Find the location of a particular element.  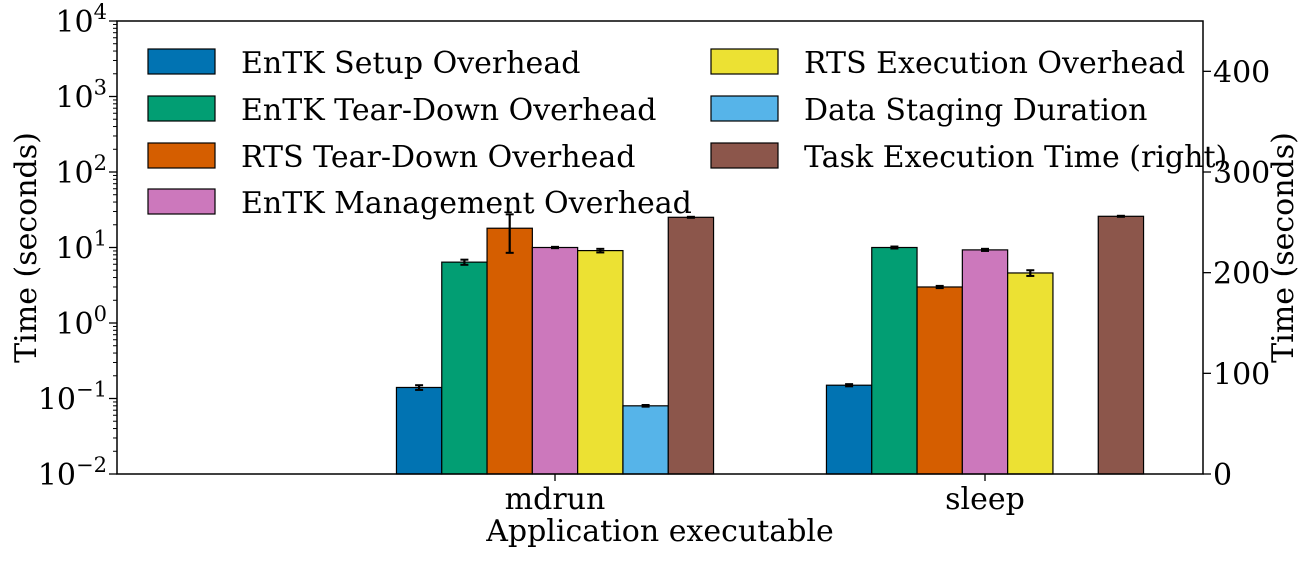

x-tick-label: sleep is located at coordinates (985, 499).